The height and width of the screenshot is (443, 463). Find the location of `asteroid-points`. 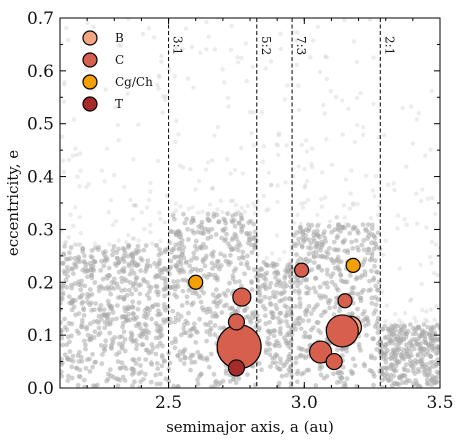

asteroid-points is located at coordinates (275, 317).